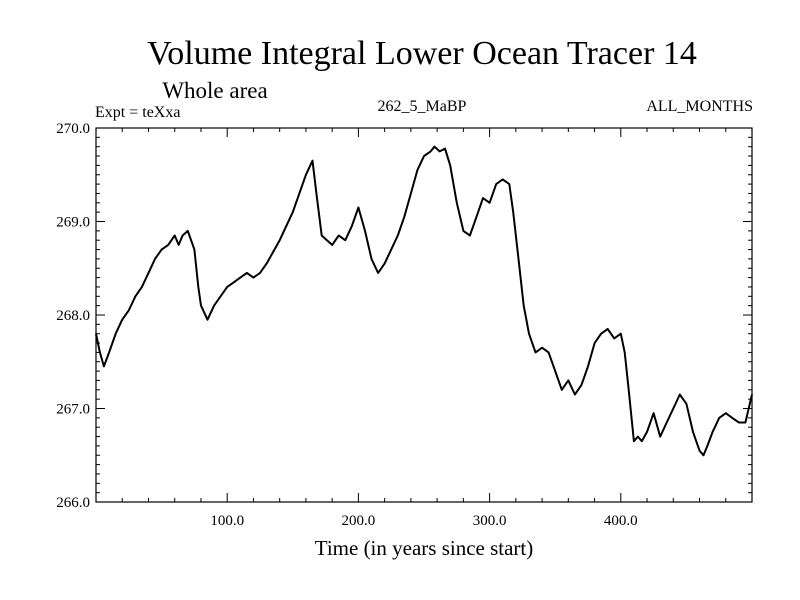  I want to click on x-axis-tick-labels: 100.0 200.0 300.0 400.0, so click(423, 521).